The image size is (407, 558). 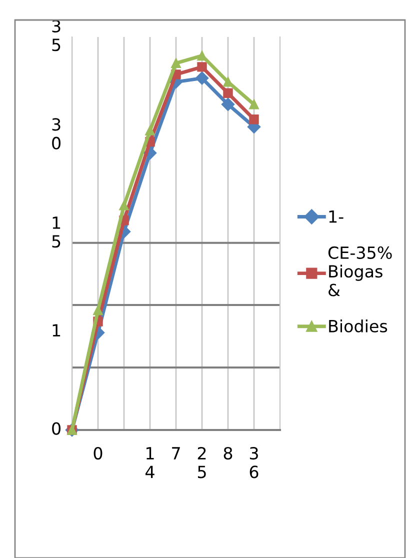 I want to click on text: 3 0, so click(x=56, y=134).